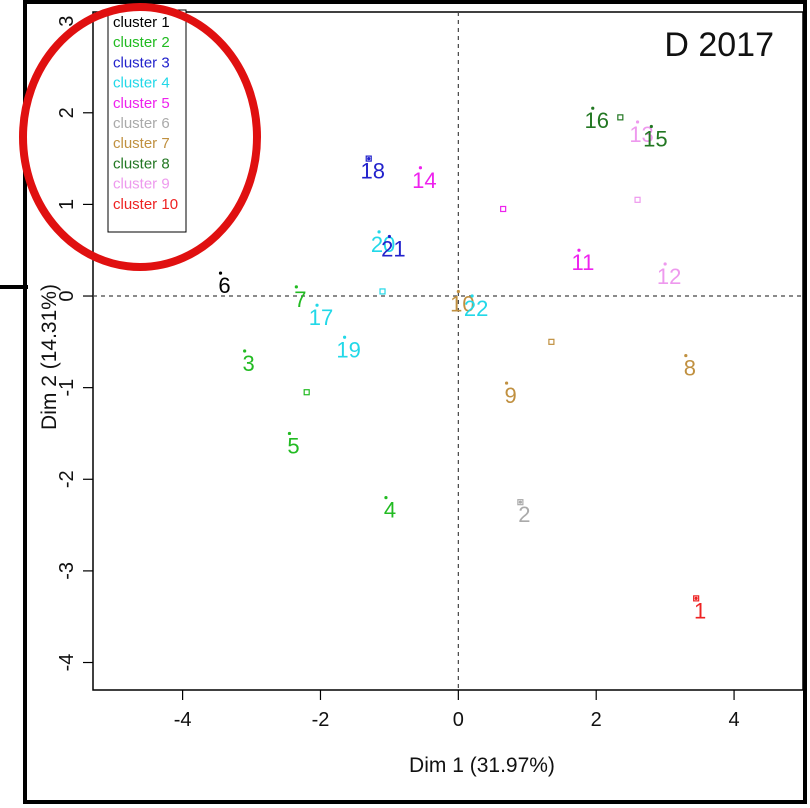 Image resolution: width=810 pixels, height=808 pixels. Describe the element at coordinates (67, 388) in the screenshot. I see `y-tick-label: -1` at that location.